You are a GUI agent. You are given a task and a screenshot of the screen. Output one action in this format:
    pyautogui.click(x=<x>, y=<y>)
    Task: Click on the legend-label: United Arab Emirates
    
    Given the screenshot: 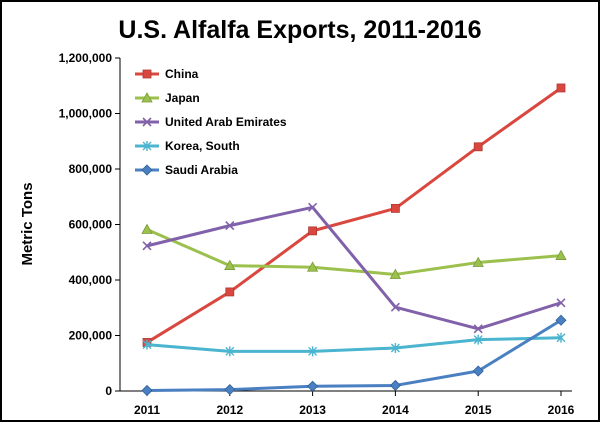 What is the action you would take?
    pyautogui.click(x=226, y=122)
    